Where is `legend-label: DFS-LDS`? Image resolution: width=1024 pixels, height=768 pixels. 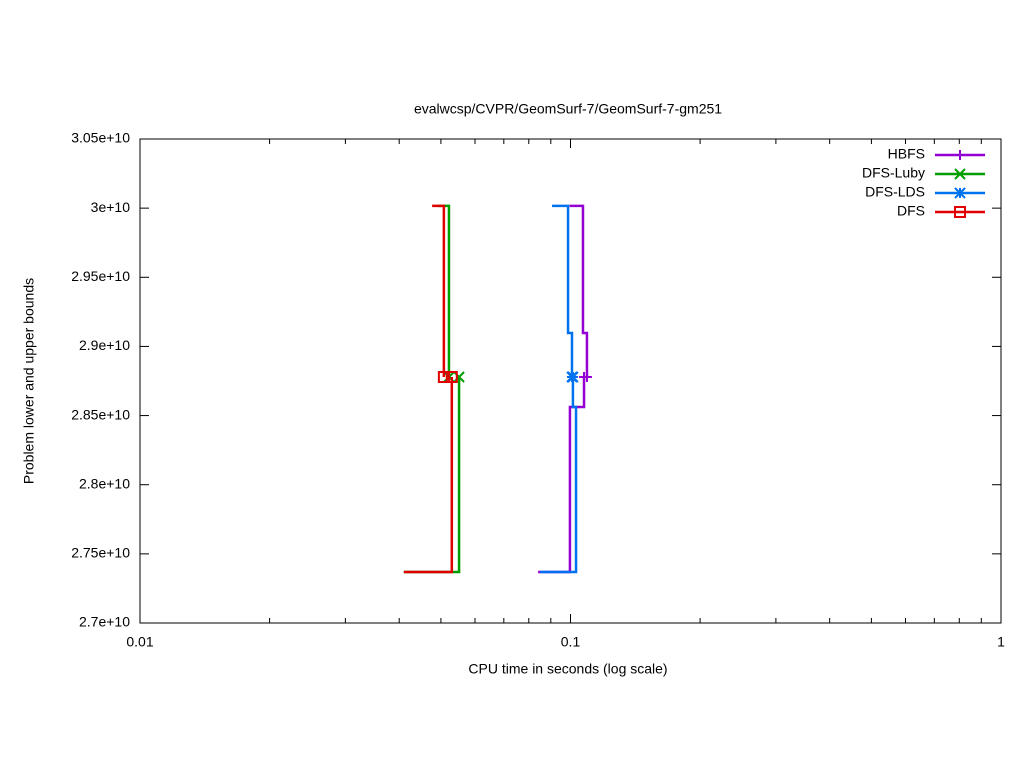 legend-label: DFS-LDS is located at coordinates (895, 192).